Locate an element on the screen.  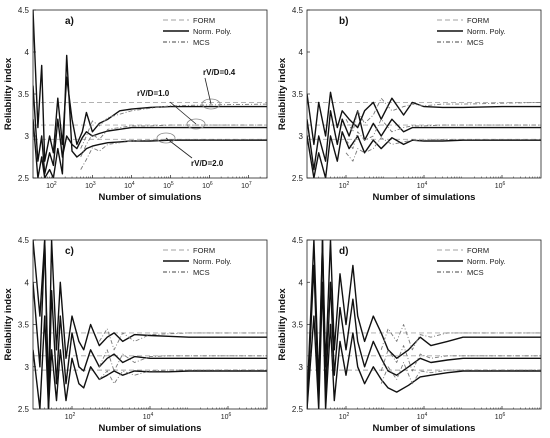
legend-entry-3: MCS is located at coordinates (475, 42).